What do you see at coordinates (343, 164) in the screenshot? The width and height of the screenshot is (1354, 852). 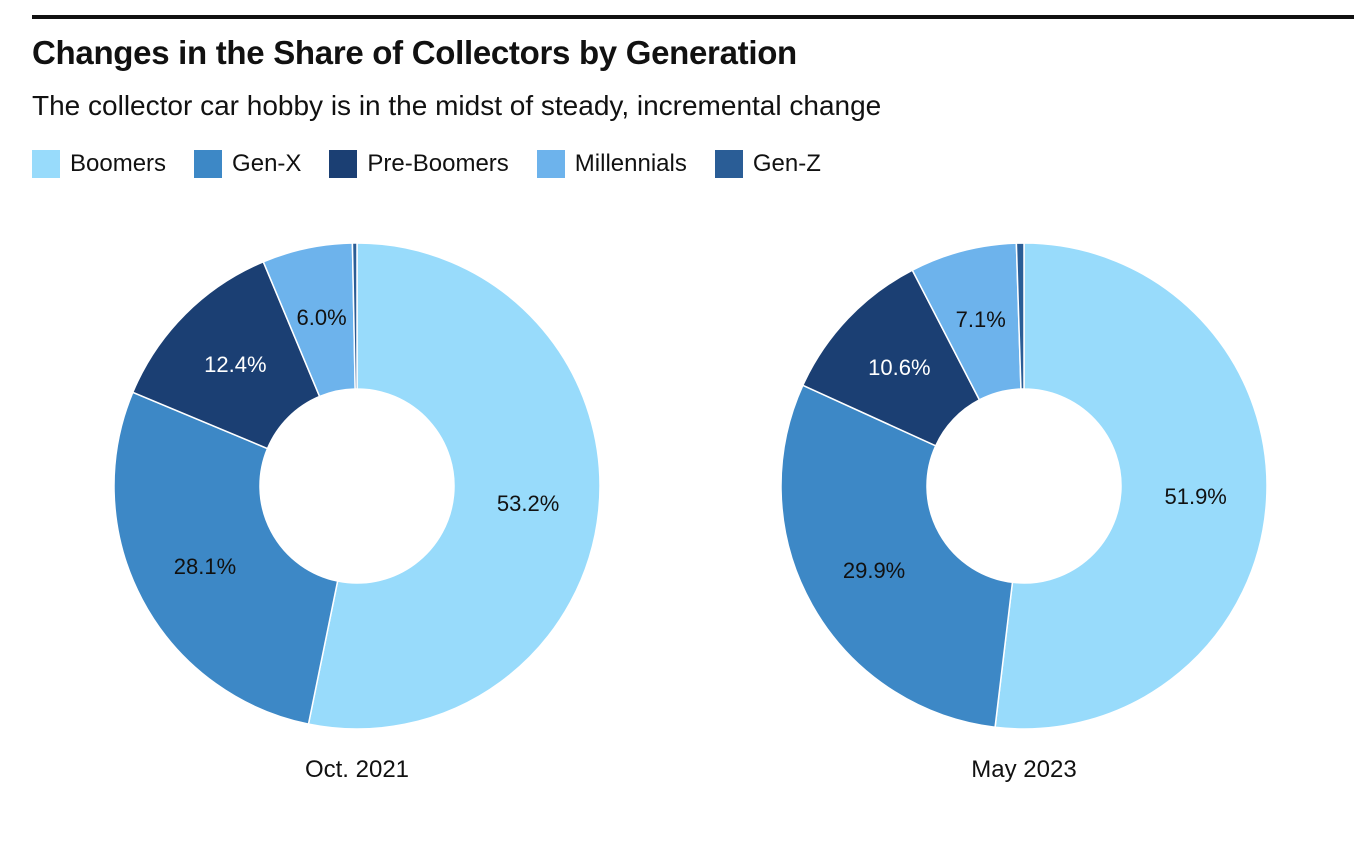 I see `legend-swatch-pre-boomers` at bounding box center [343, 164].